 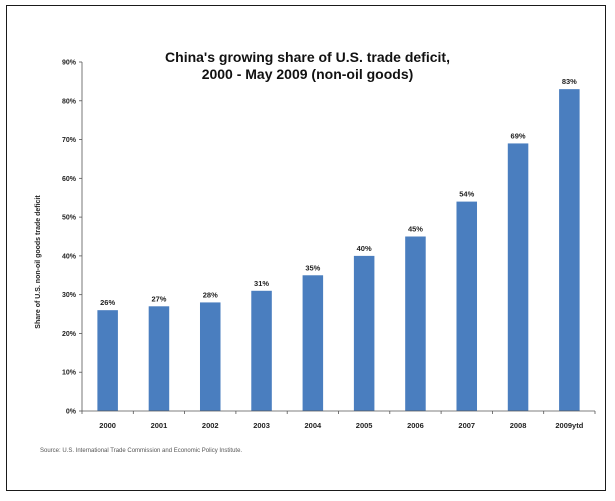 I want to click on x-tick-label-2003: 2003, so click(x=261, y=425).